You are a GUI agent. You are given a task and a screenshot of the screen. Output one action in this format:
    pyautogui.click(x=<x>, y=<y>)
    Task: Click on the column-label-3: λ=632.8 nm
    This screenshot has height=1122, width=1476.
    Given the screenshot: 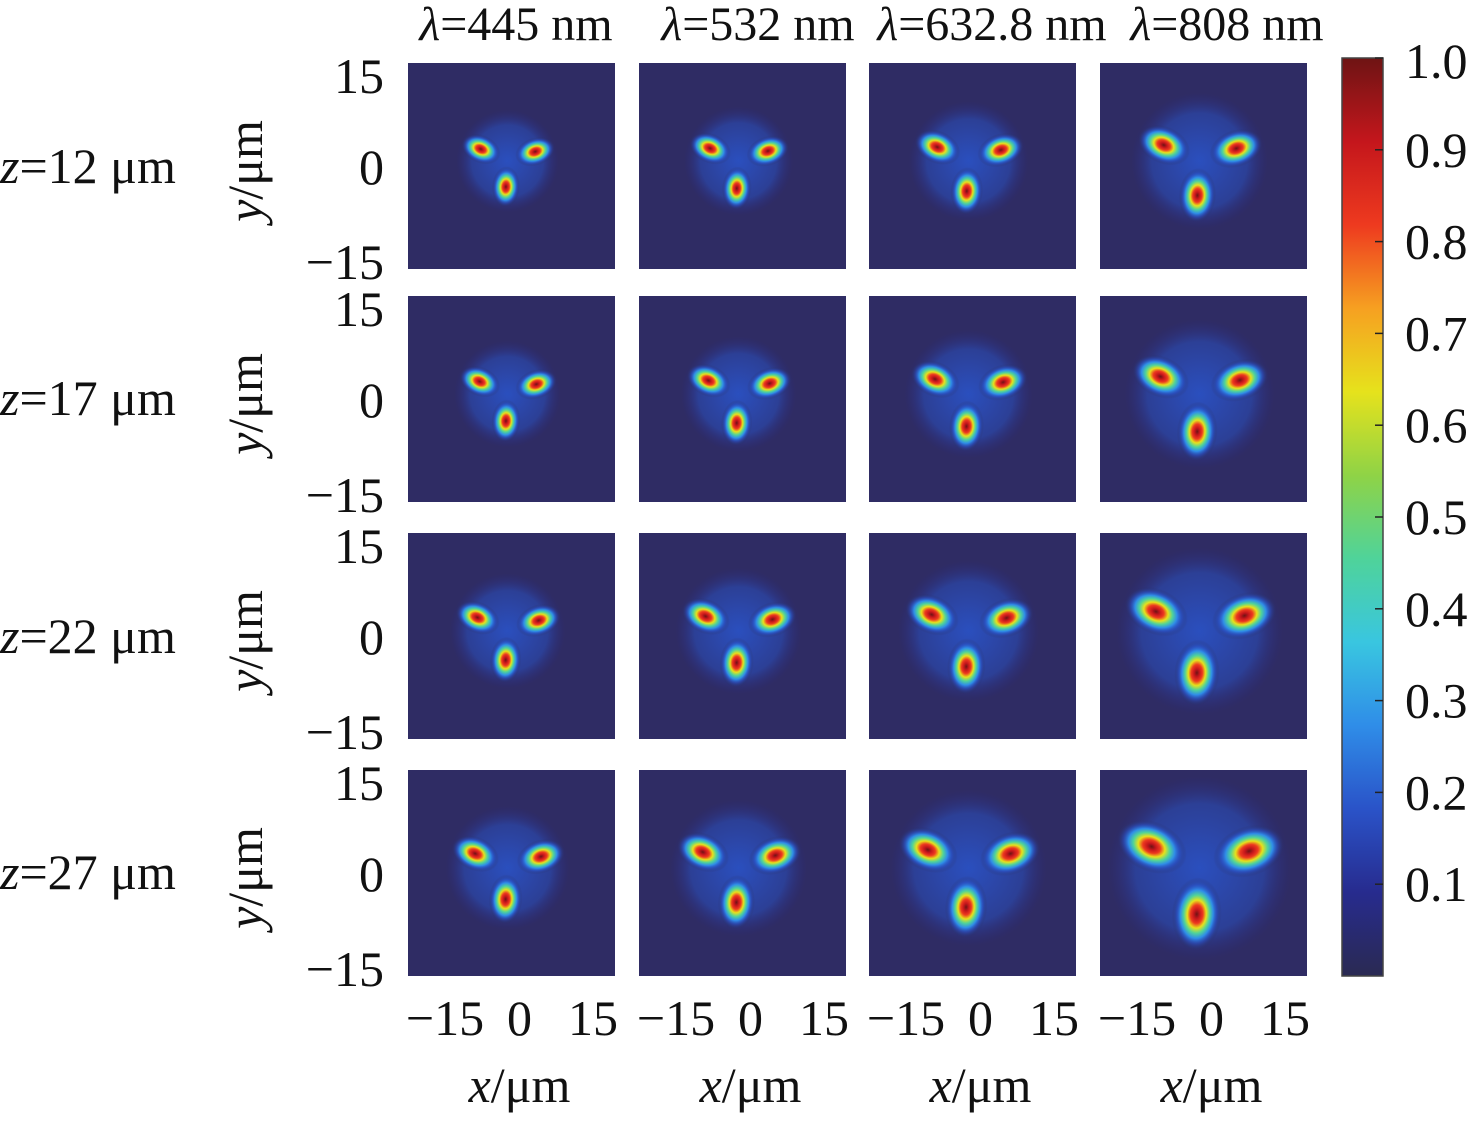 What is the action you would take?
    pyautogui.click(x=990, y=25)
    